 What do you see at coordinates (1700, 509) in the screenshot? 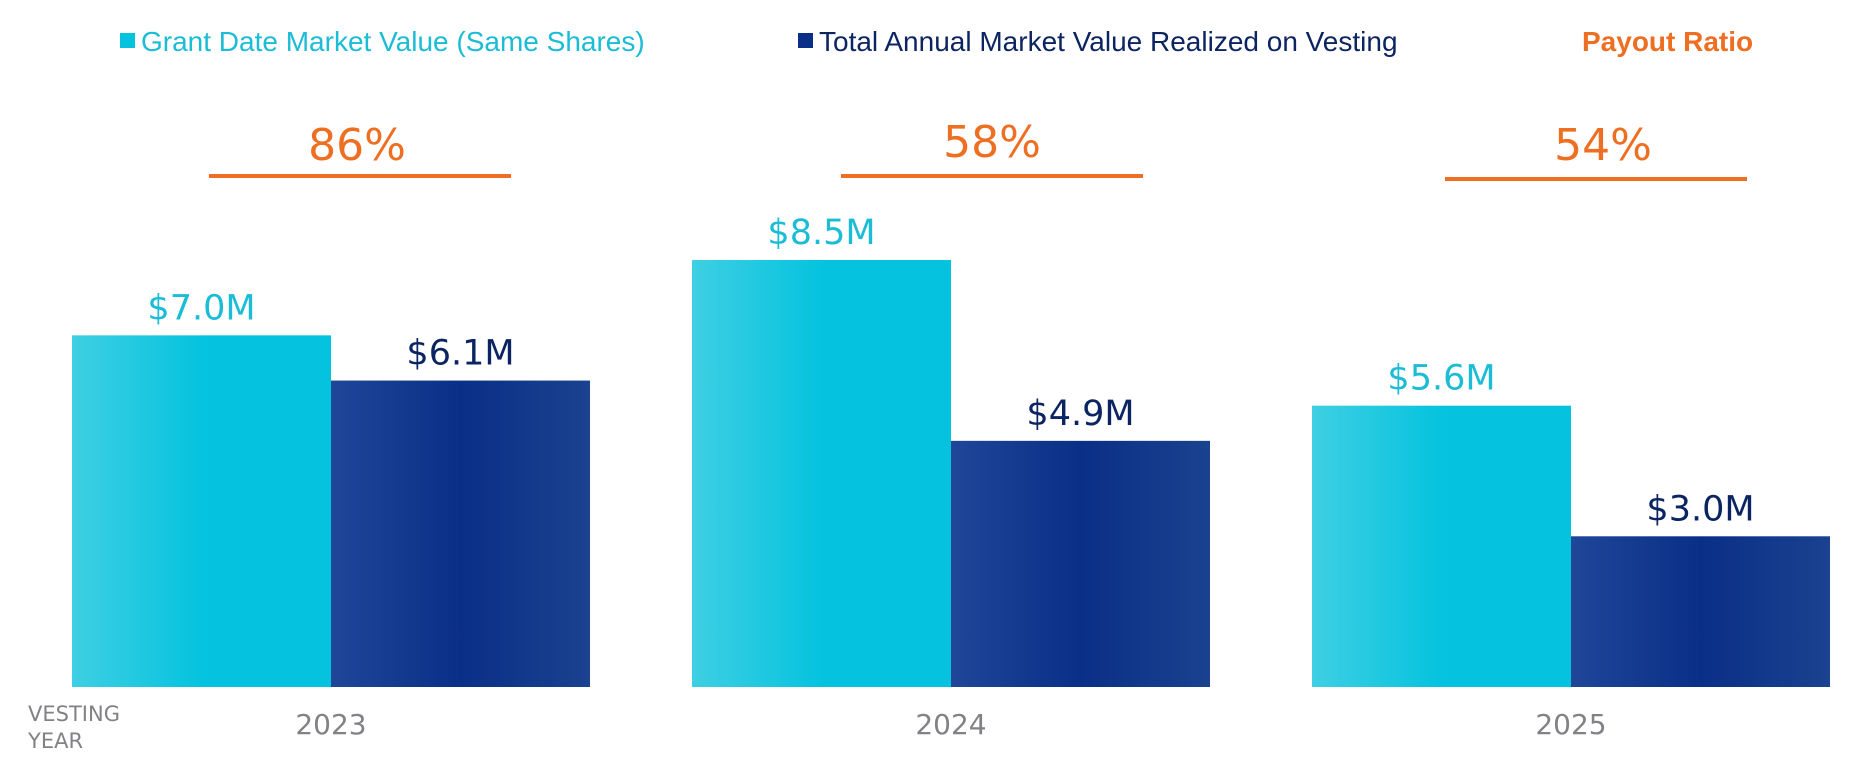
I see `value-label-realized-value-2025: $3.0M` at bounding box center [1700, 509].